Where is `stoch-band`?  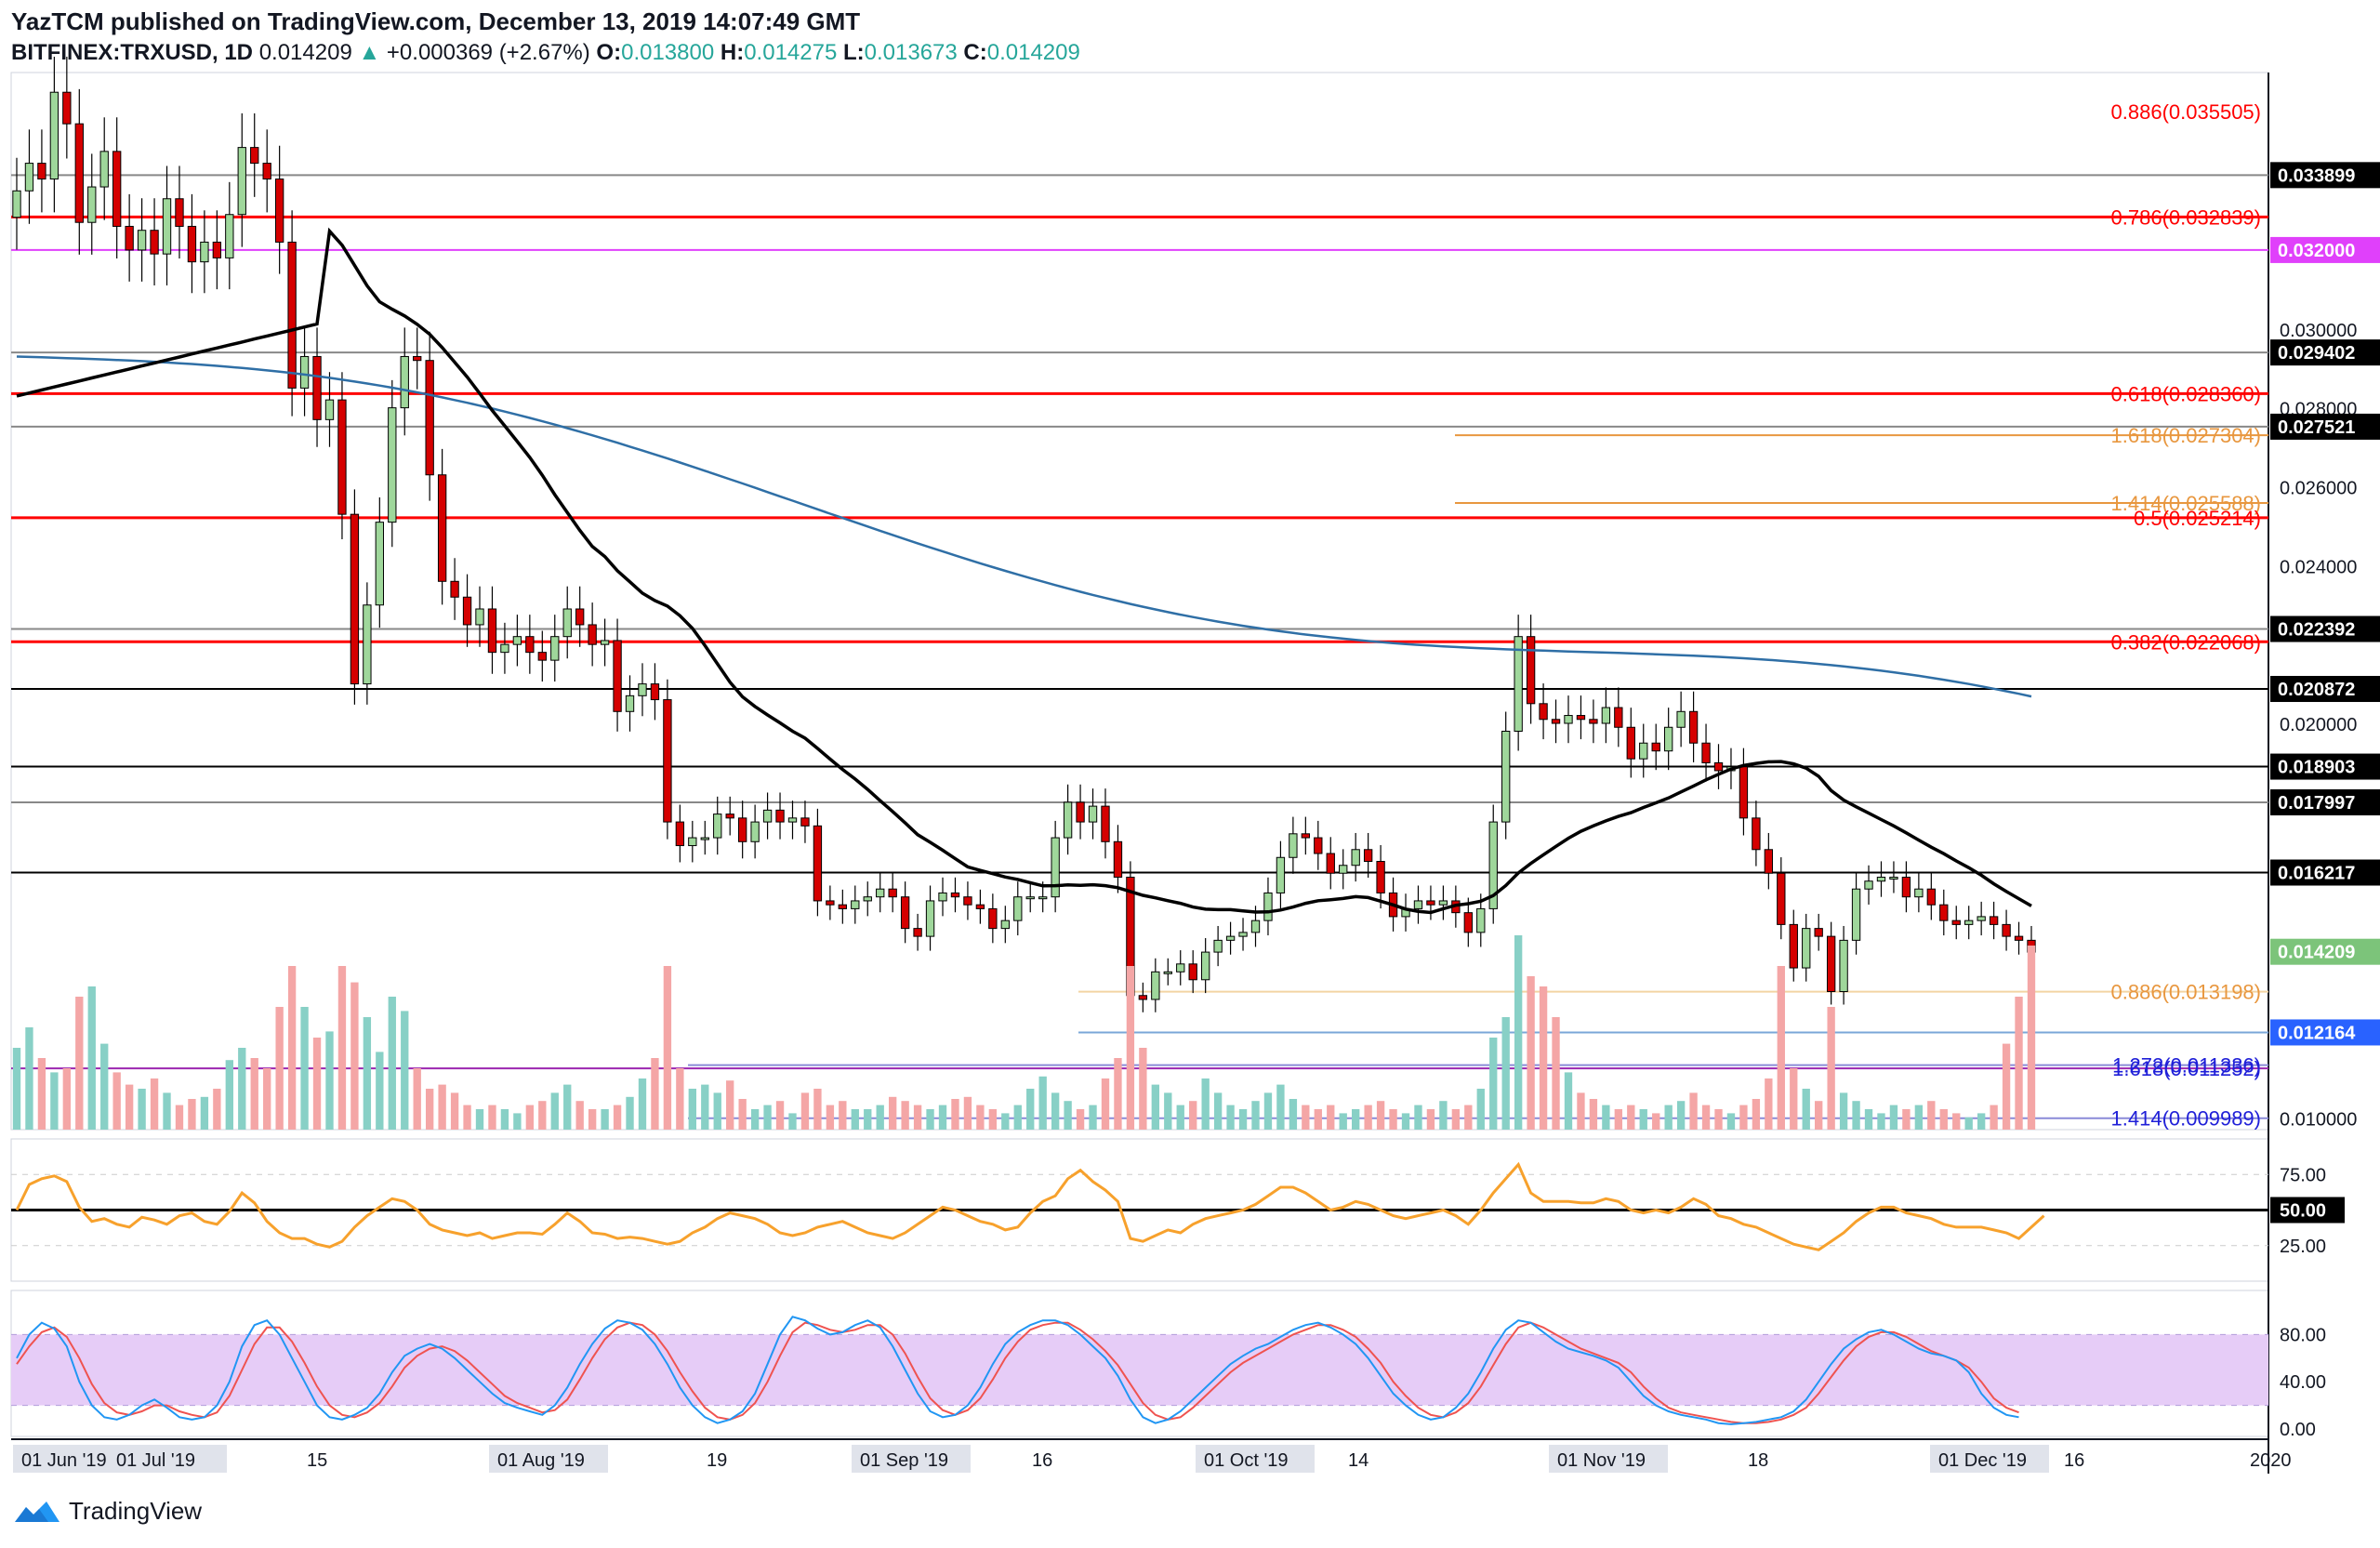
stoch-band is located at coordinates (1139, 1370).